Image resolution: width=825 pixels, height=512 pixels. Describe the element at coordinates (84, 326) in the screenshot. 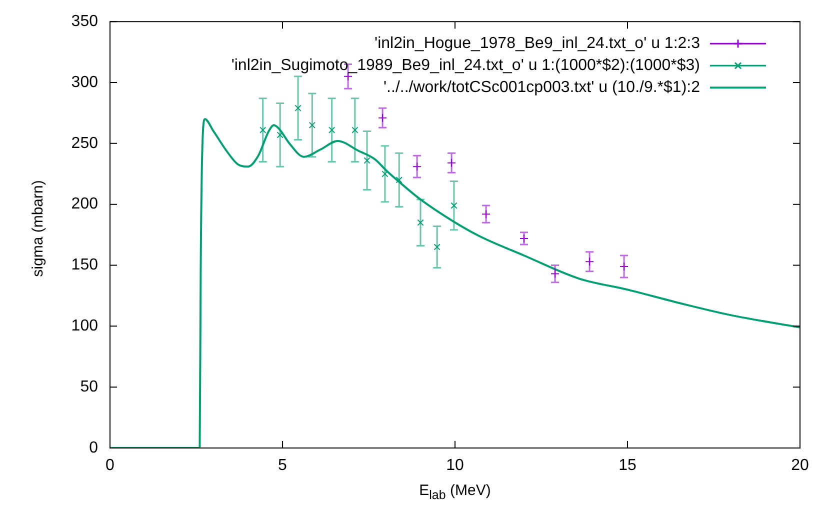

I see `y-tick-label: 100` at that location.